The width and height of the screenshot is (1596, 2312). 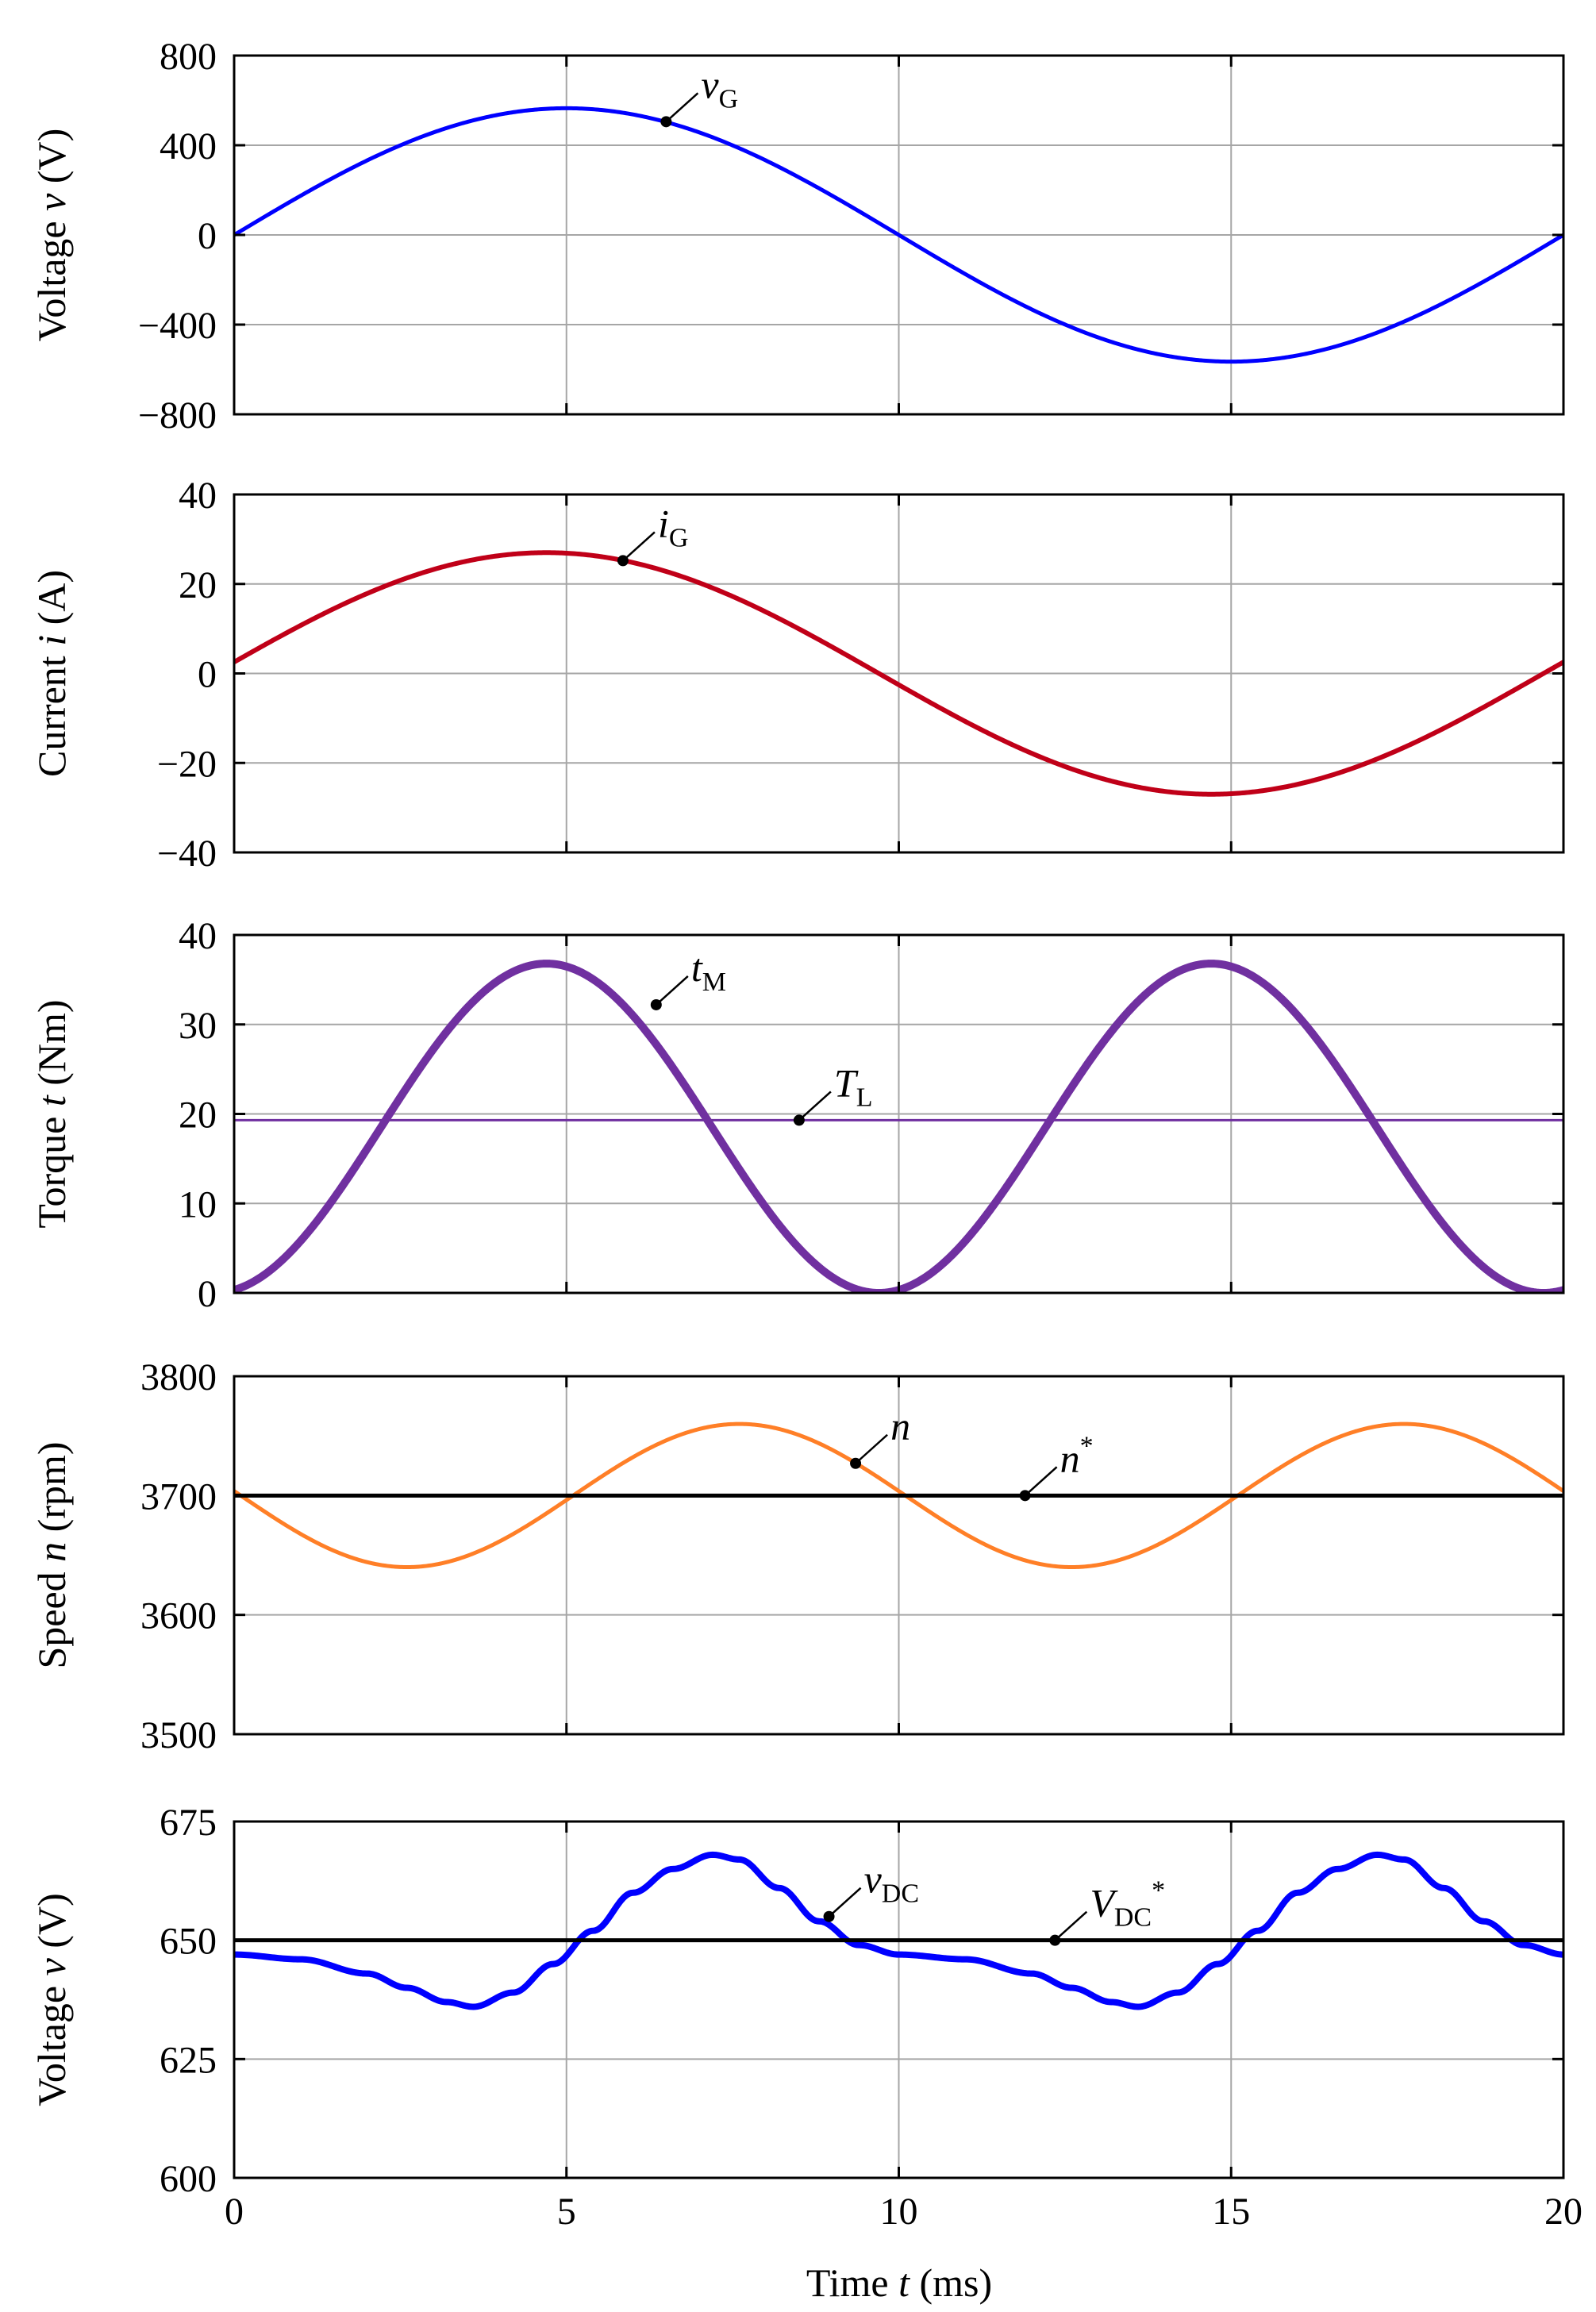 I want to click on series-vdc, so click(x=898, y=1930).